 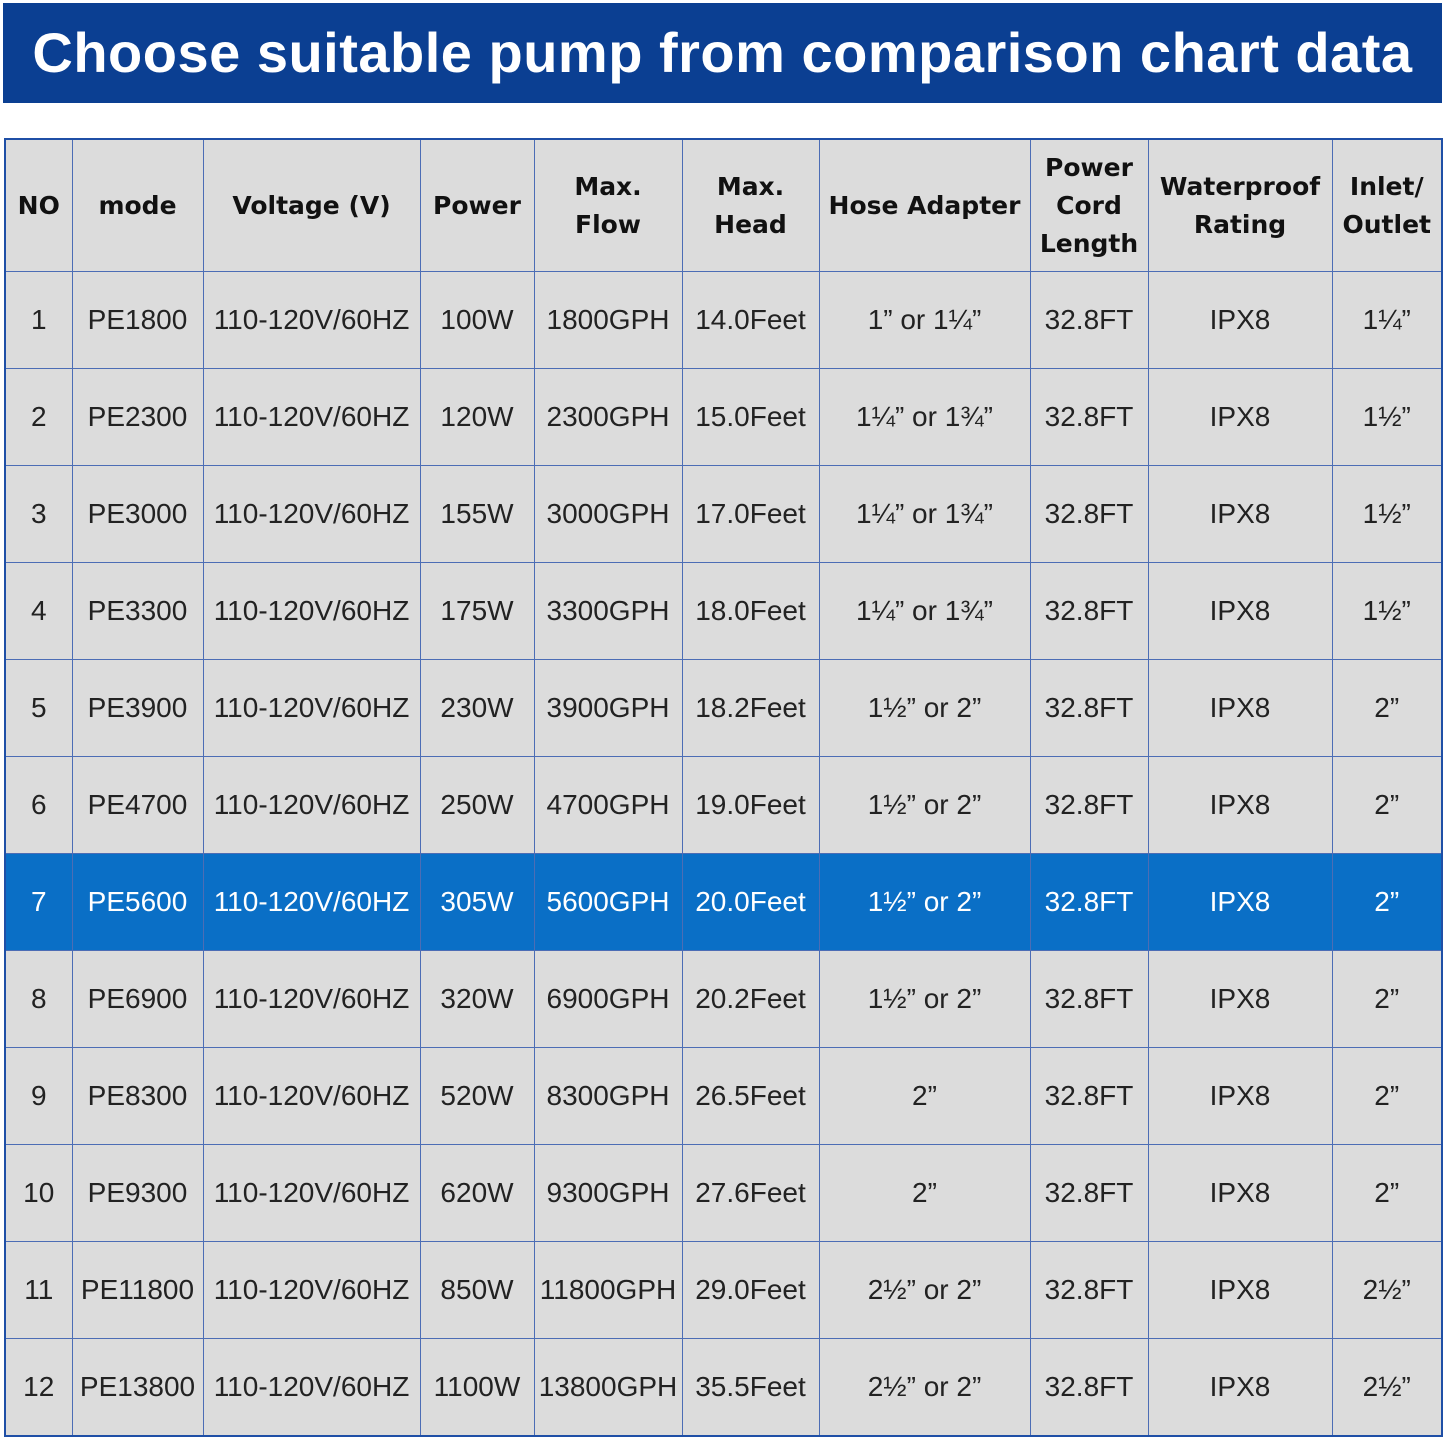 What do you see at coordinates (38, 1290) in the screenshot?
I see `table-cell: 11` at bounding box center [38, 1290].